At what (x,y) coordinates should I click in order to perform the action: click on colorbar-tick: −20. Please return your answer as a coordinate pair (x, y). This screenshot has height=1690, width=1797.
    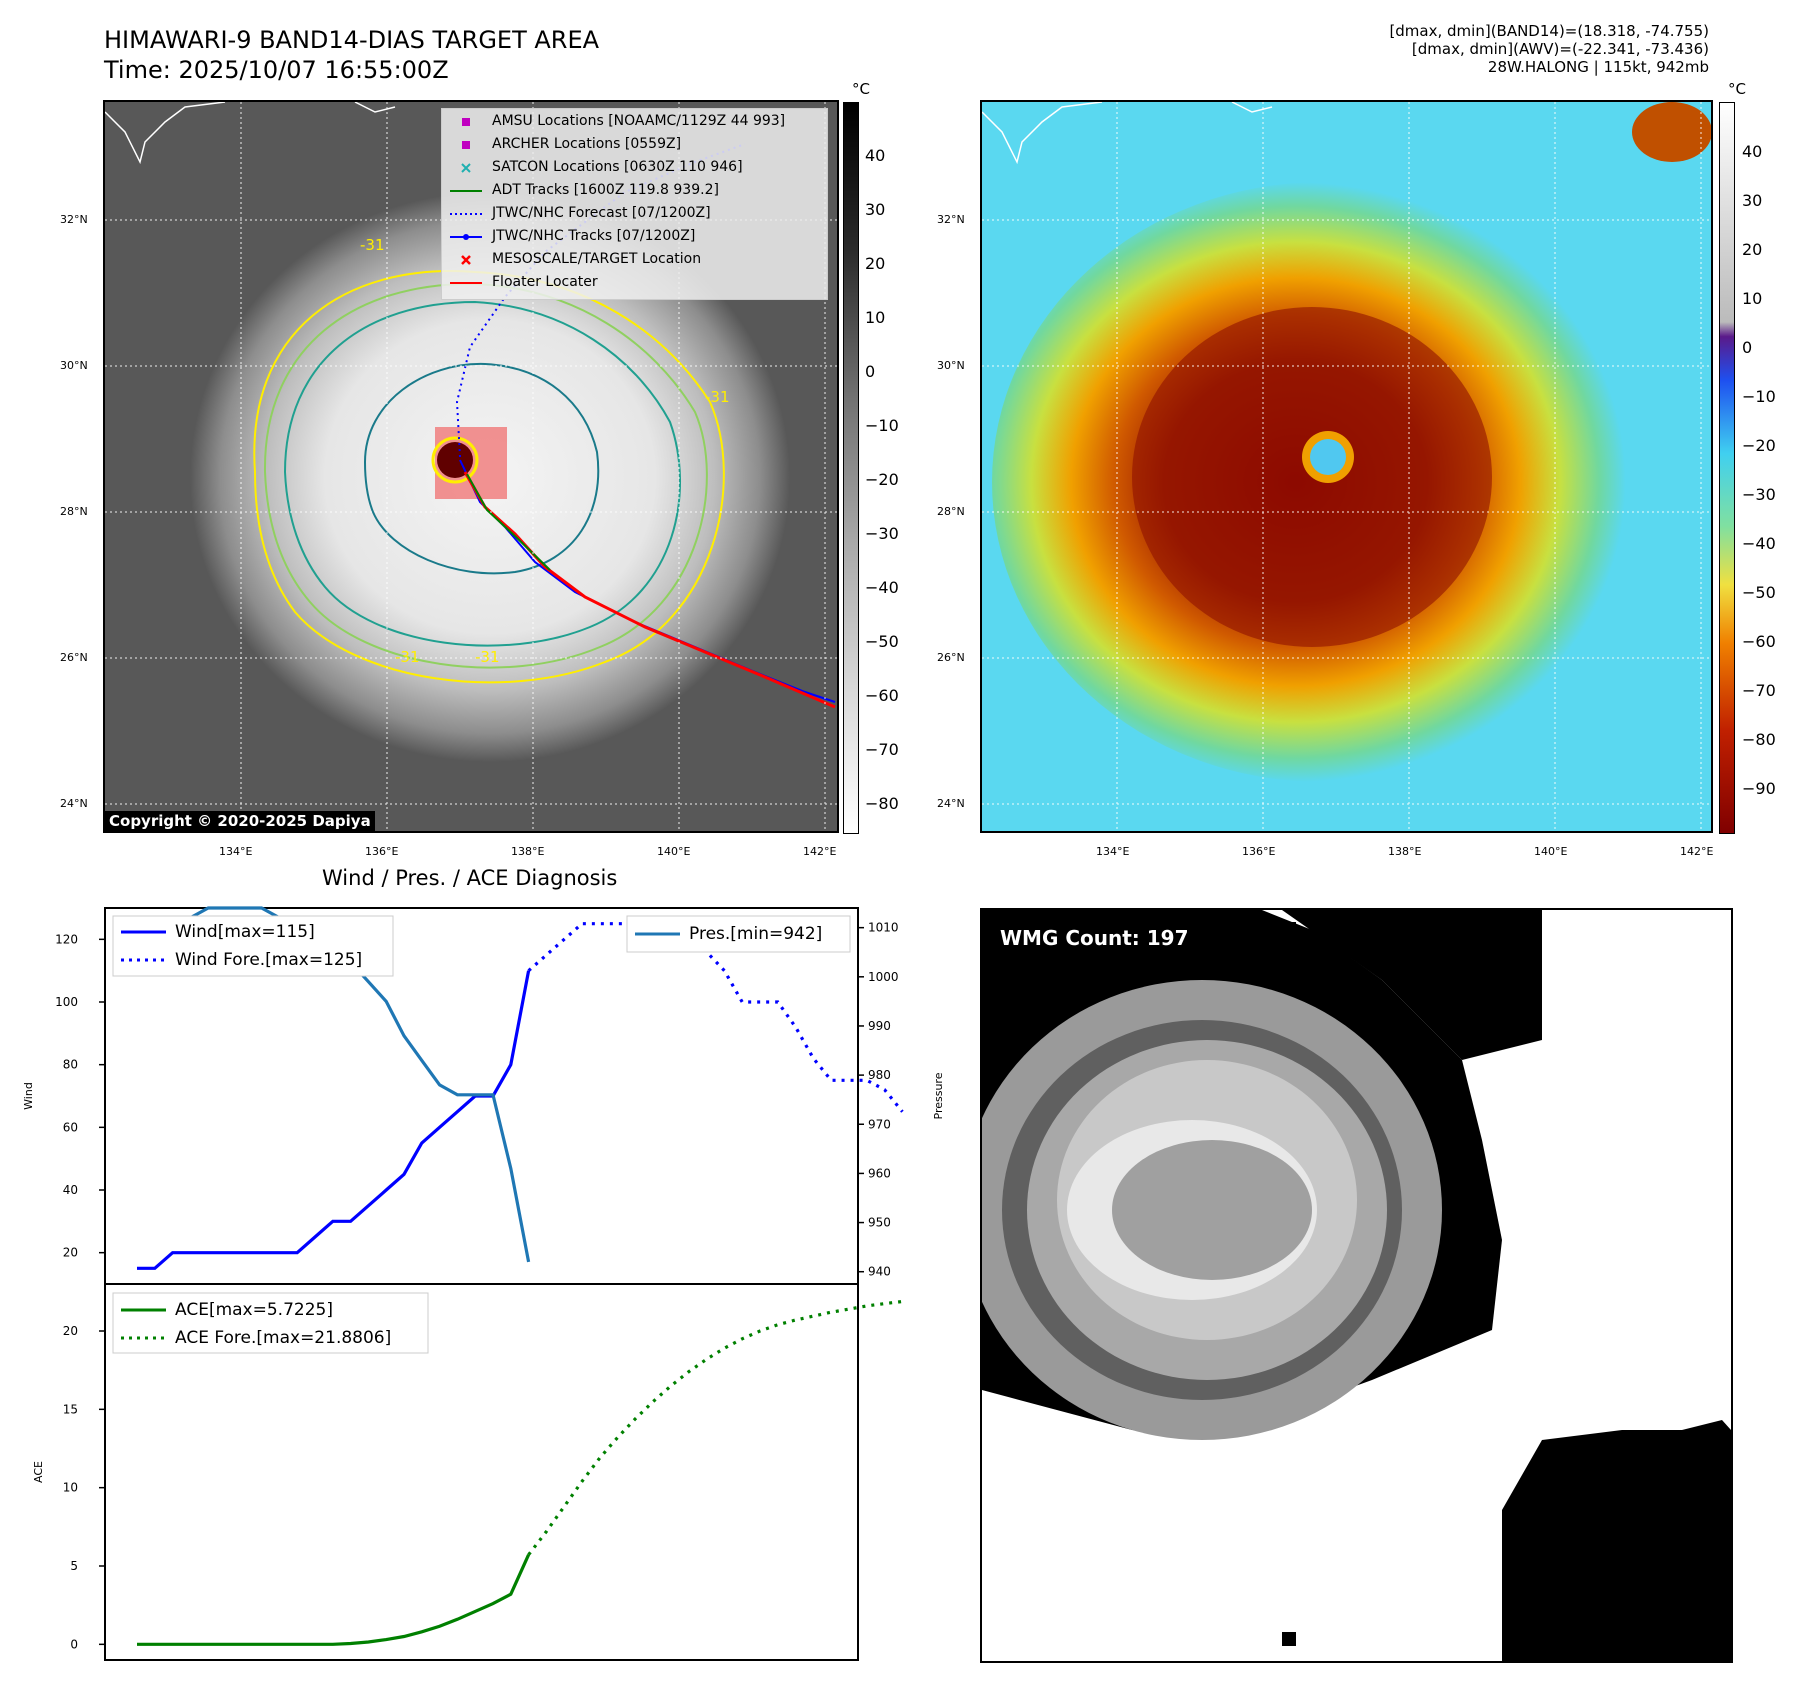
    Looking at the image, I should click on (1759, 445).